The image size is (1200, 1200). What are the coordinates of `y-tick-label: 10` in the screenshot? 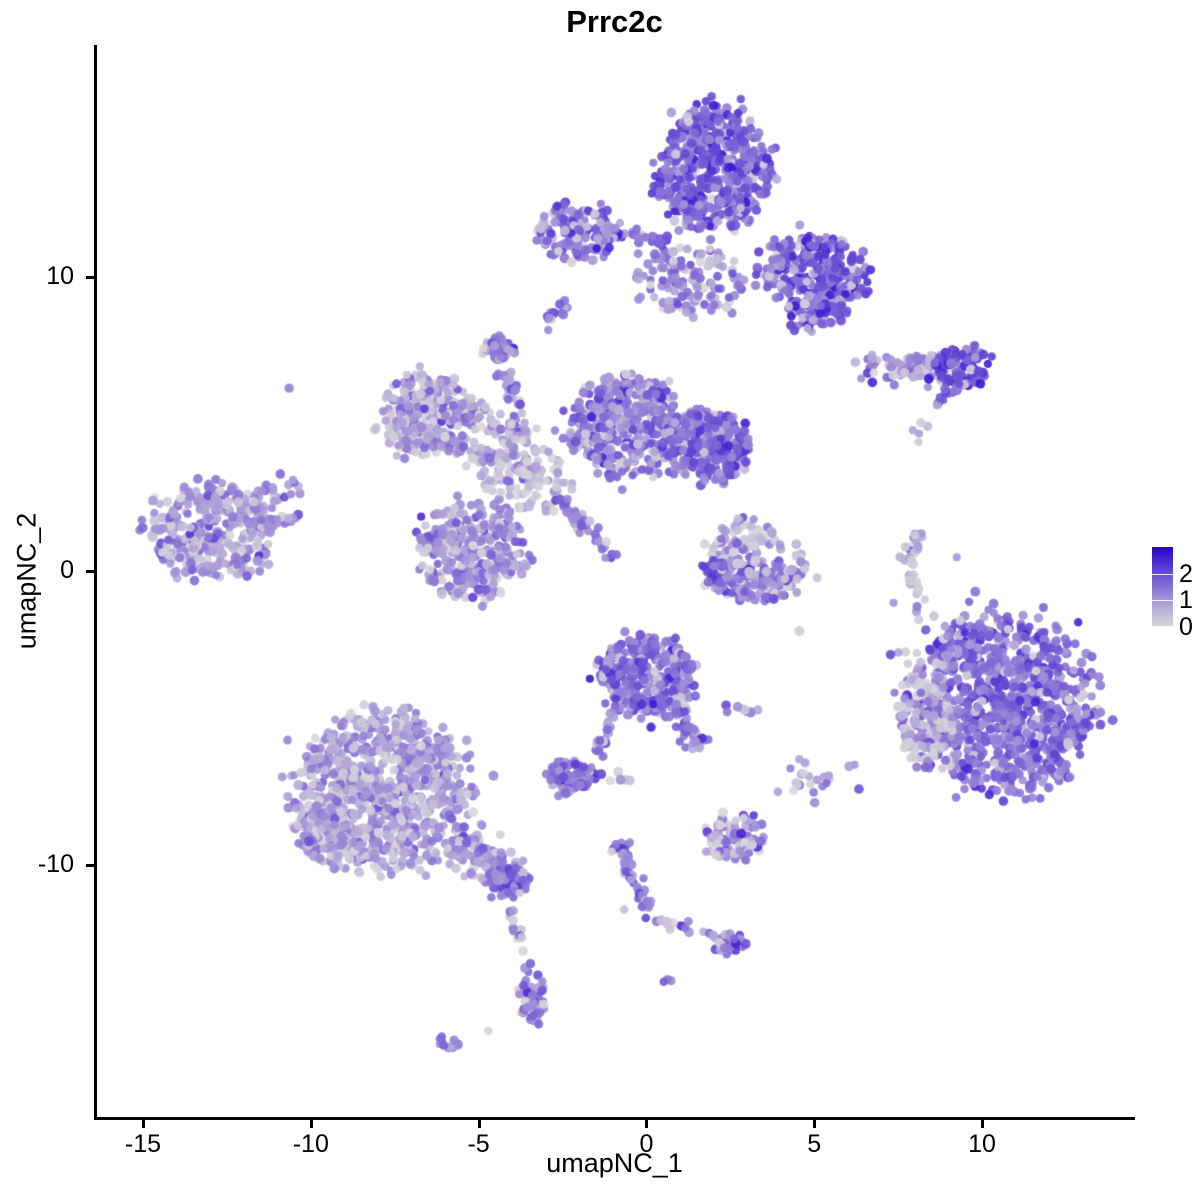 It's located at (60, 276).